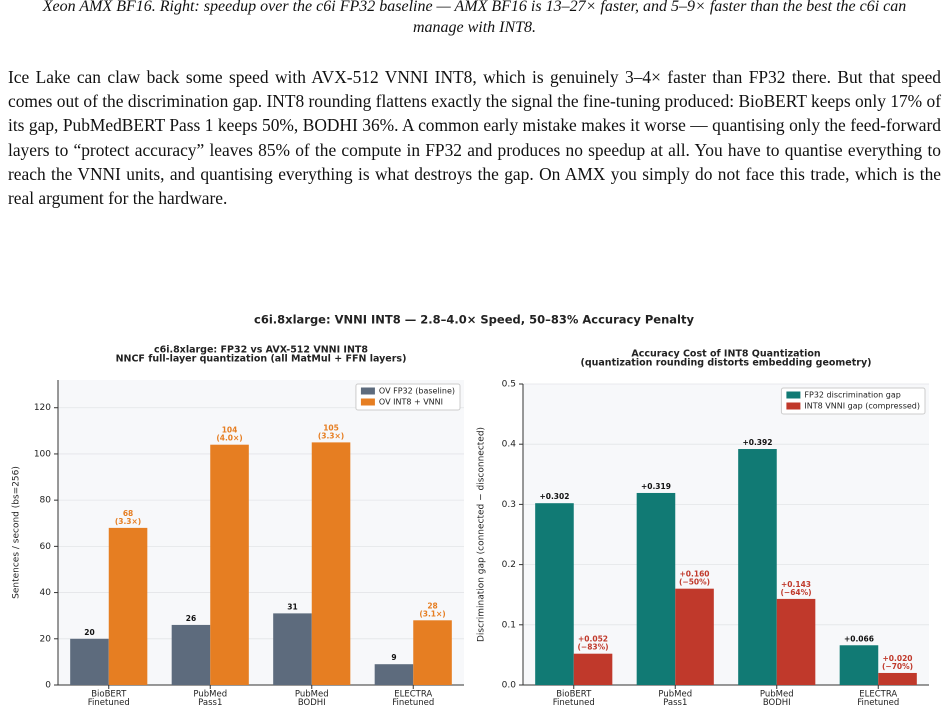  What do you see at coordinates (46, 639) in the screenshot?
I see `y-tick-label: 20` at bounding box center [46, 639].